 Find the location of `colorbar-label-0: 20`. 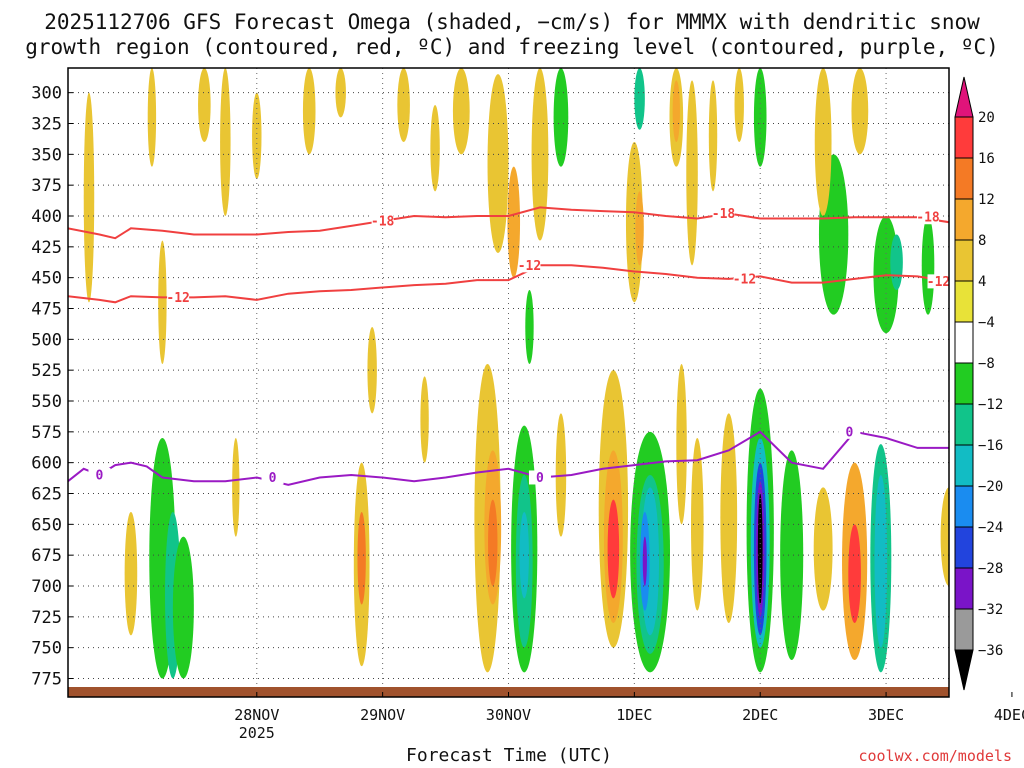

colorbar-label-0: 20 is located at coordinates (986, 118).